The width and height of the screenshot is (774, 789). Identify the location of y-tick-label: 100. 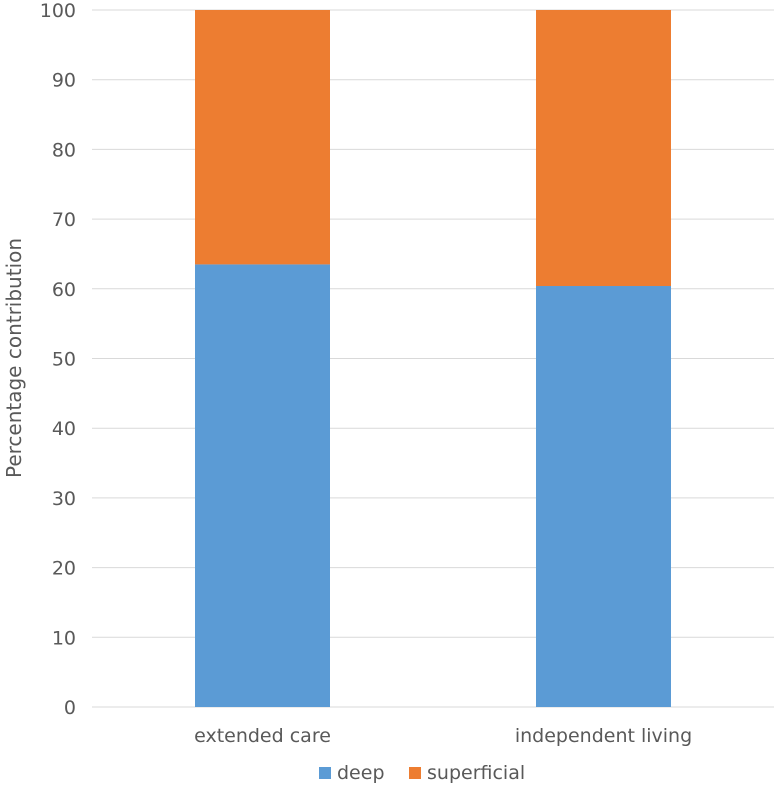
(58, 11).